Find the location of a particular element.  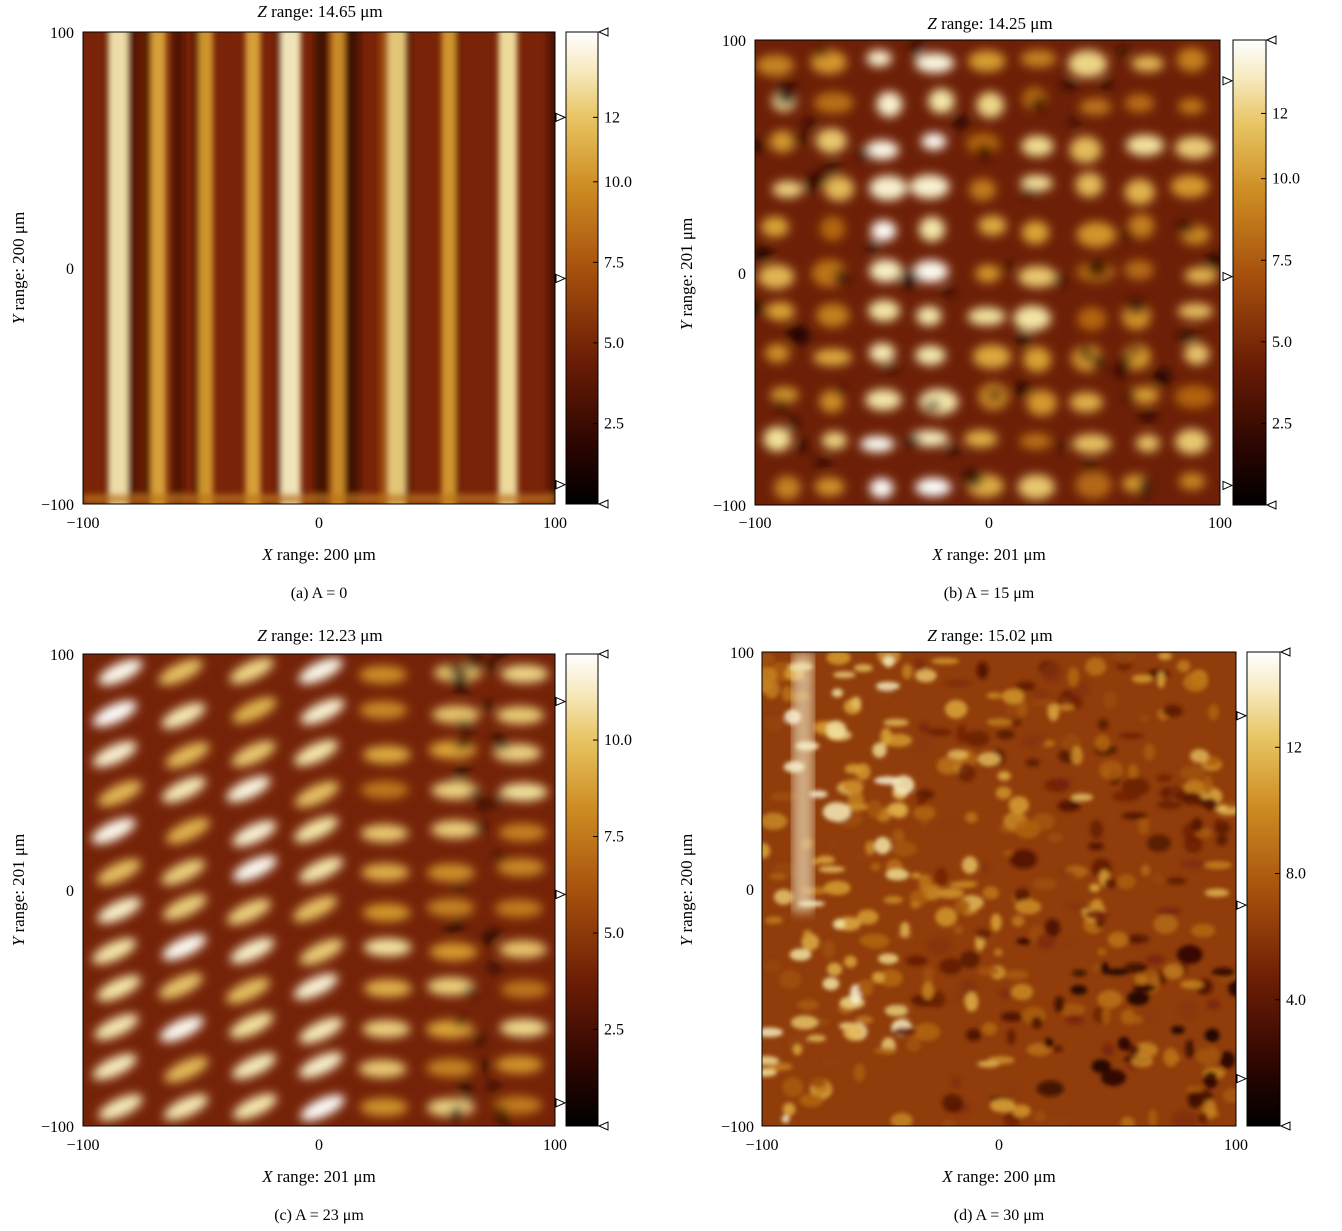

colorbar-level-marker is located at coordinates (1242, 905).